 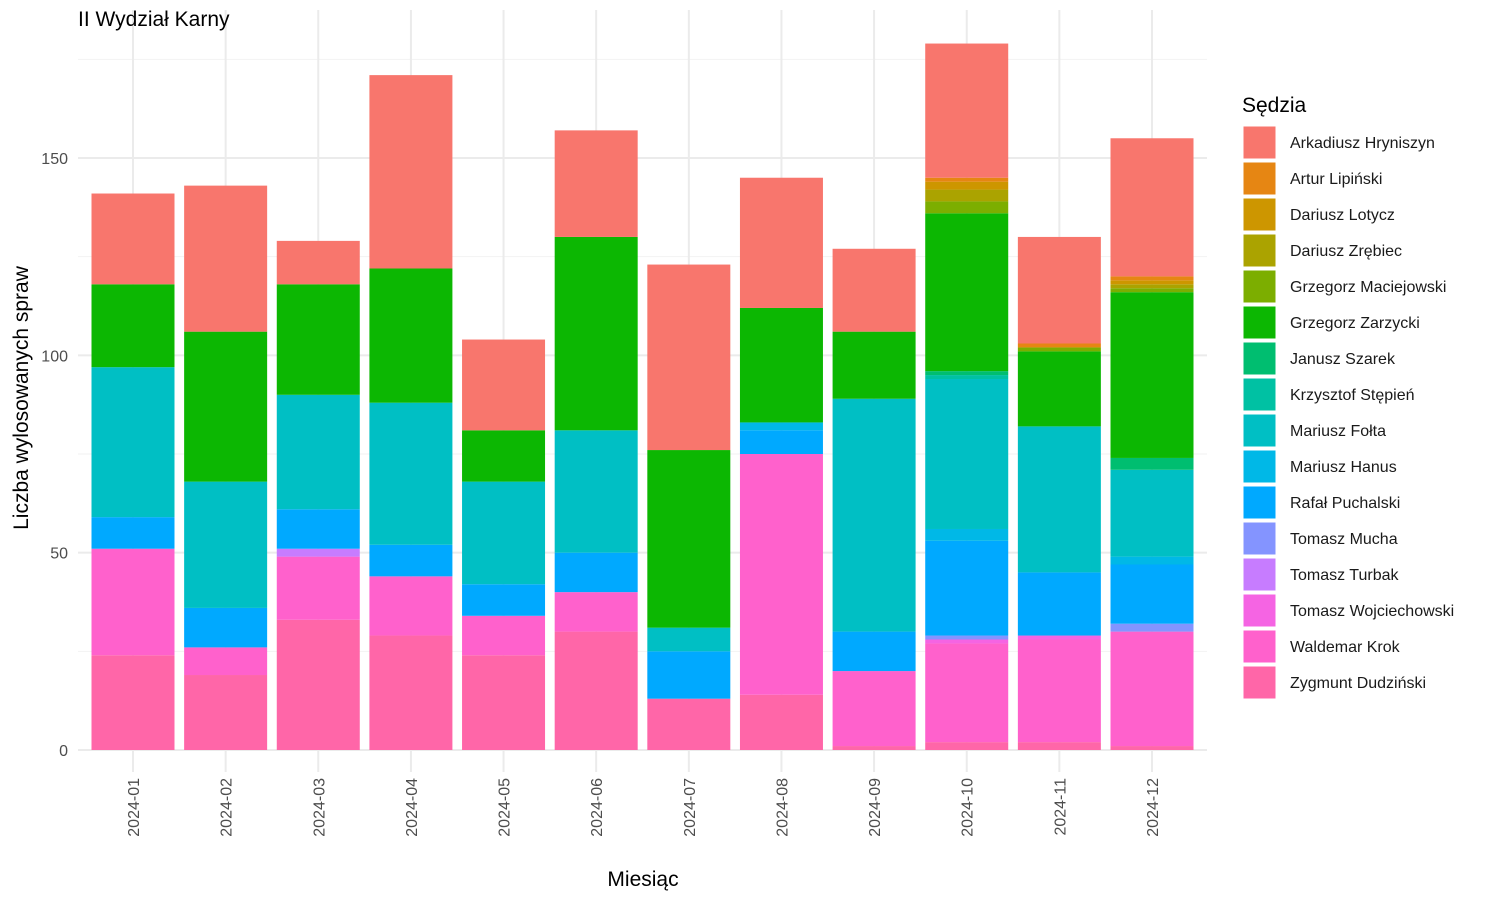 I want to click on legend-label: Arkadiusz Hryniszyn, so click(x=1362, y=143).